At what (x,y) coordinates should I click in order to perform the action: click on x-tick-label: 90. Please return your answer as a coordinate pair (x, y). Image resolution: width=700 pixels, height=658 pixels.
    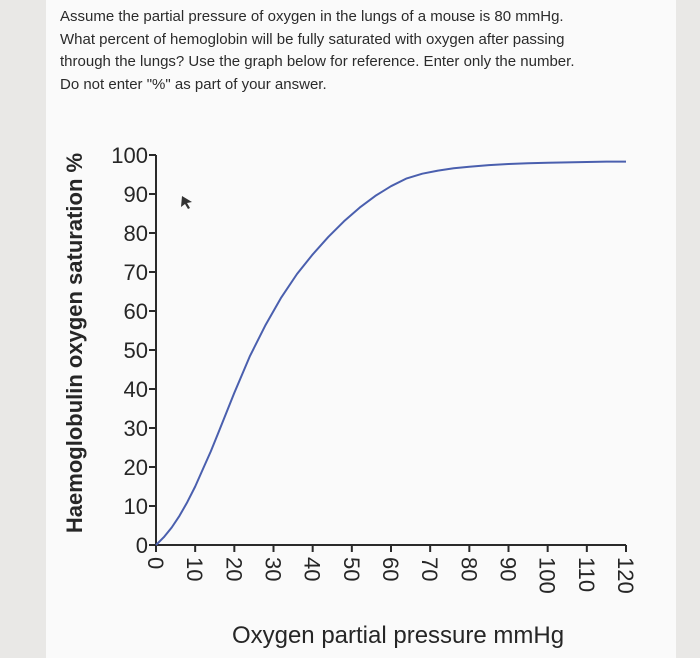
    Looking at the image, I should click on (508, 569).